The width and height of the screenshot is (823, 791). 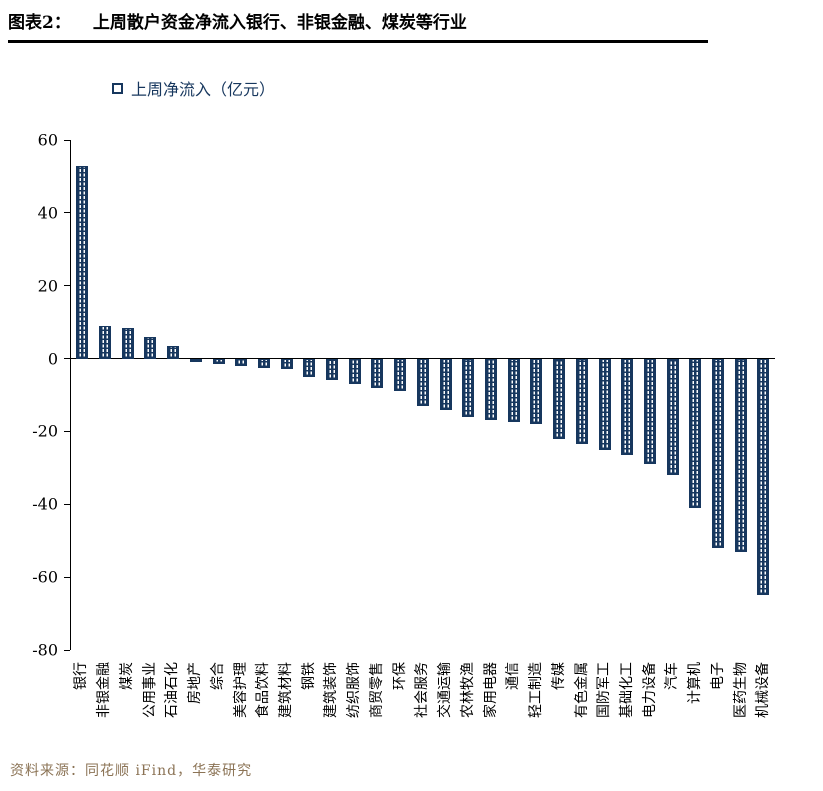 I want to click on x-label-slot: 钢铁, so click(x=308, y=718).